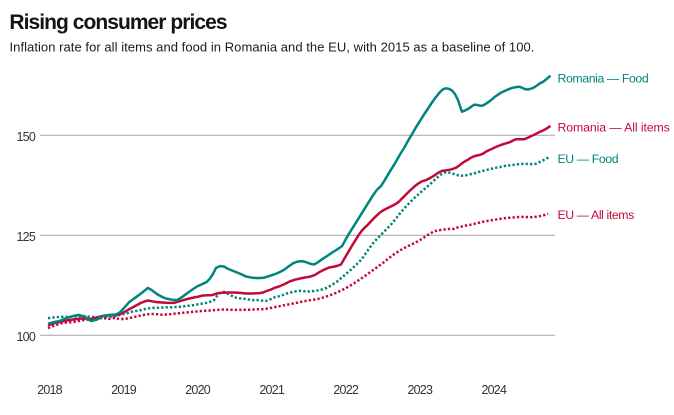 The image size is (674, 415). I want to click on svg-text: 100, so click(26, 337).